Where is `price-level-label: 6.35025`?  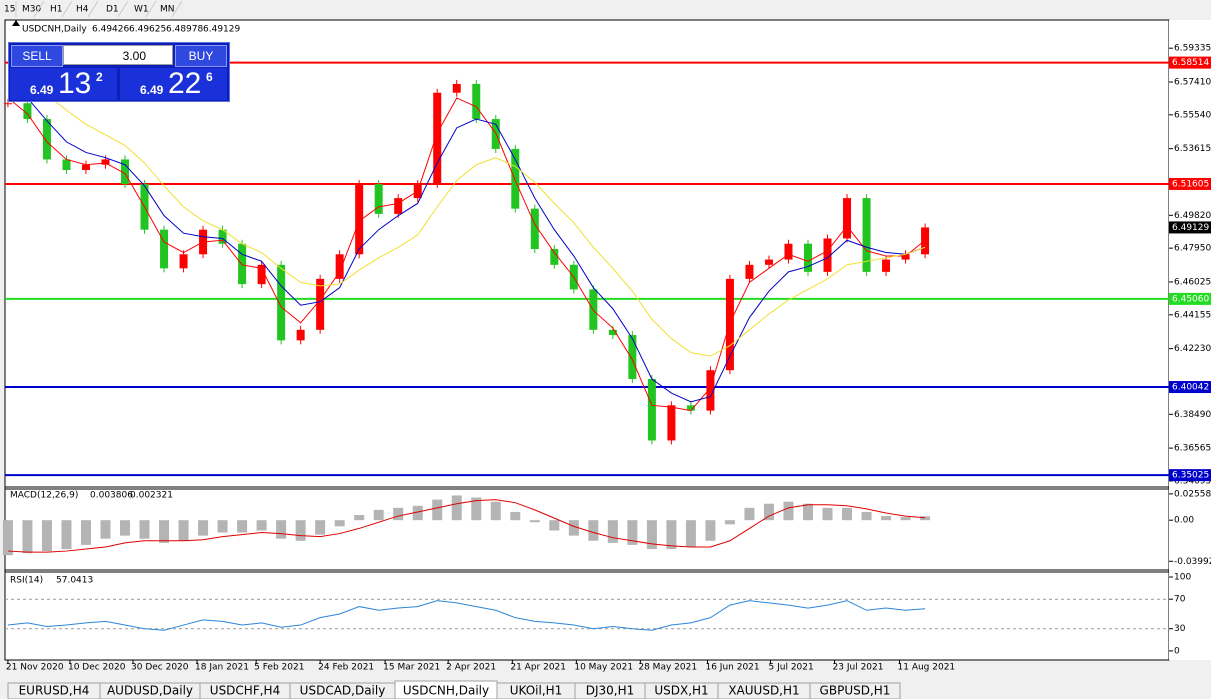
price-level-label: 6.35025 is located at coordinates (1190, 476).